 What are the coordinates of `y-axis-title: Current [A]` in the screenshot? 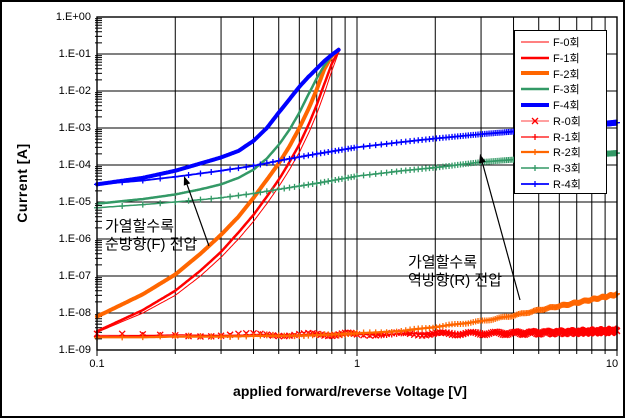 It's located at (22, 183).